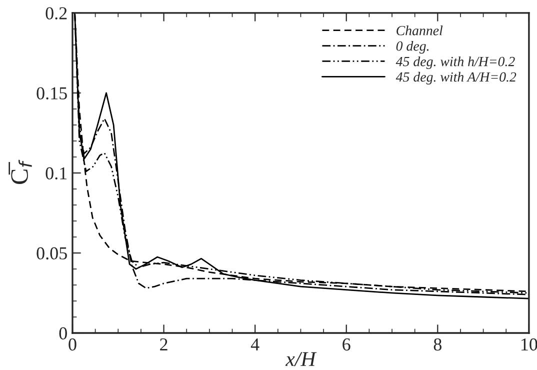 The width and height of the screenshot is (537, 370). Describe the element at coordinates (346, 344) in the screenshot. I see `x-tick-label: 6` at that location.